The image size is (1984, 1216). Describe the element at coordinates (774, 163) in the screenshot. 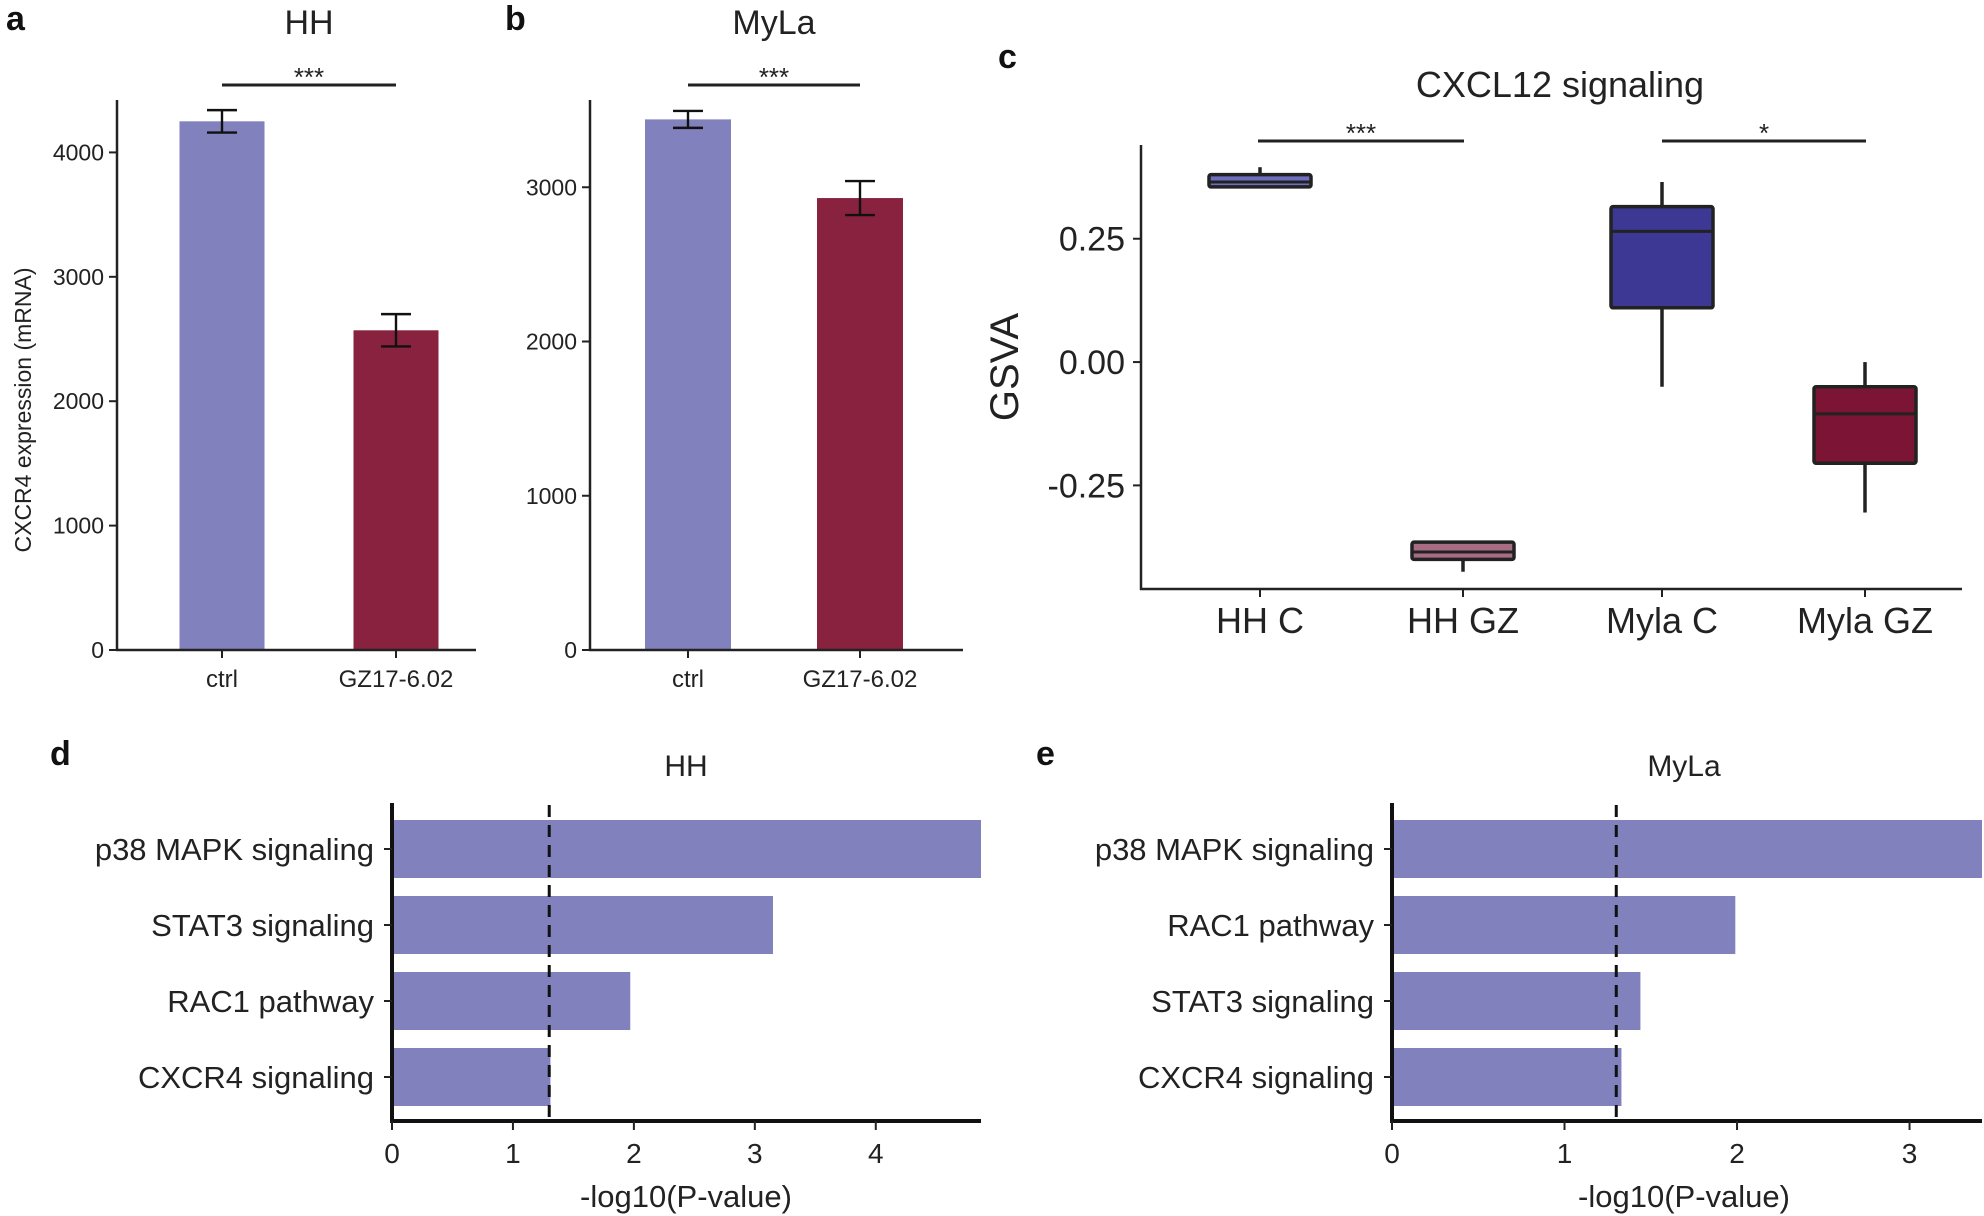

I see `error-bars-b` at that location.